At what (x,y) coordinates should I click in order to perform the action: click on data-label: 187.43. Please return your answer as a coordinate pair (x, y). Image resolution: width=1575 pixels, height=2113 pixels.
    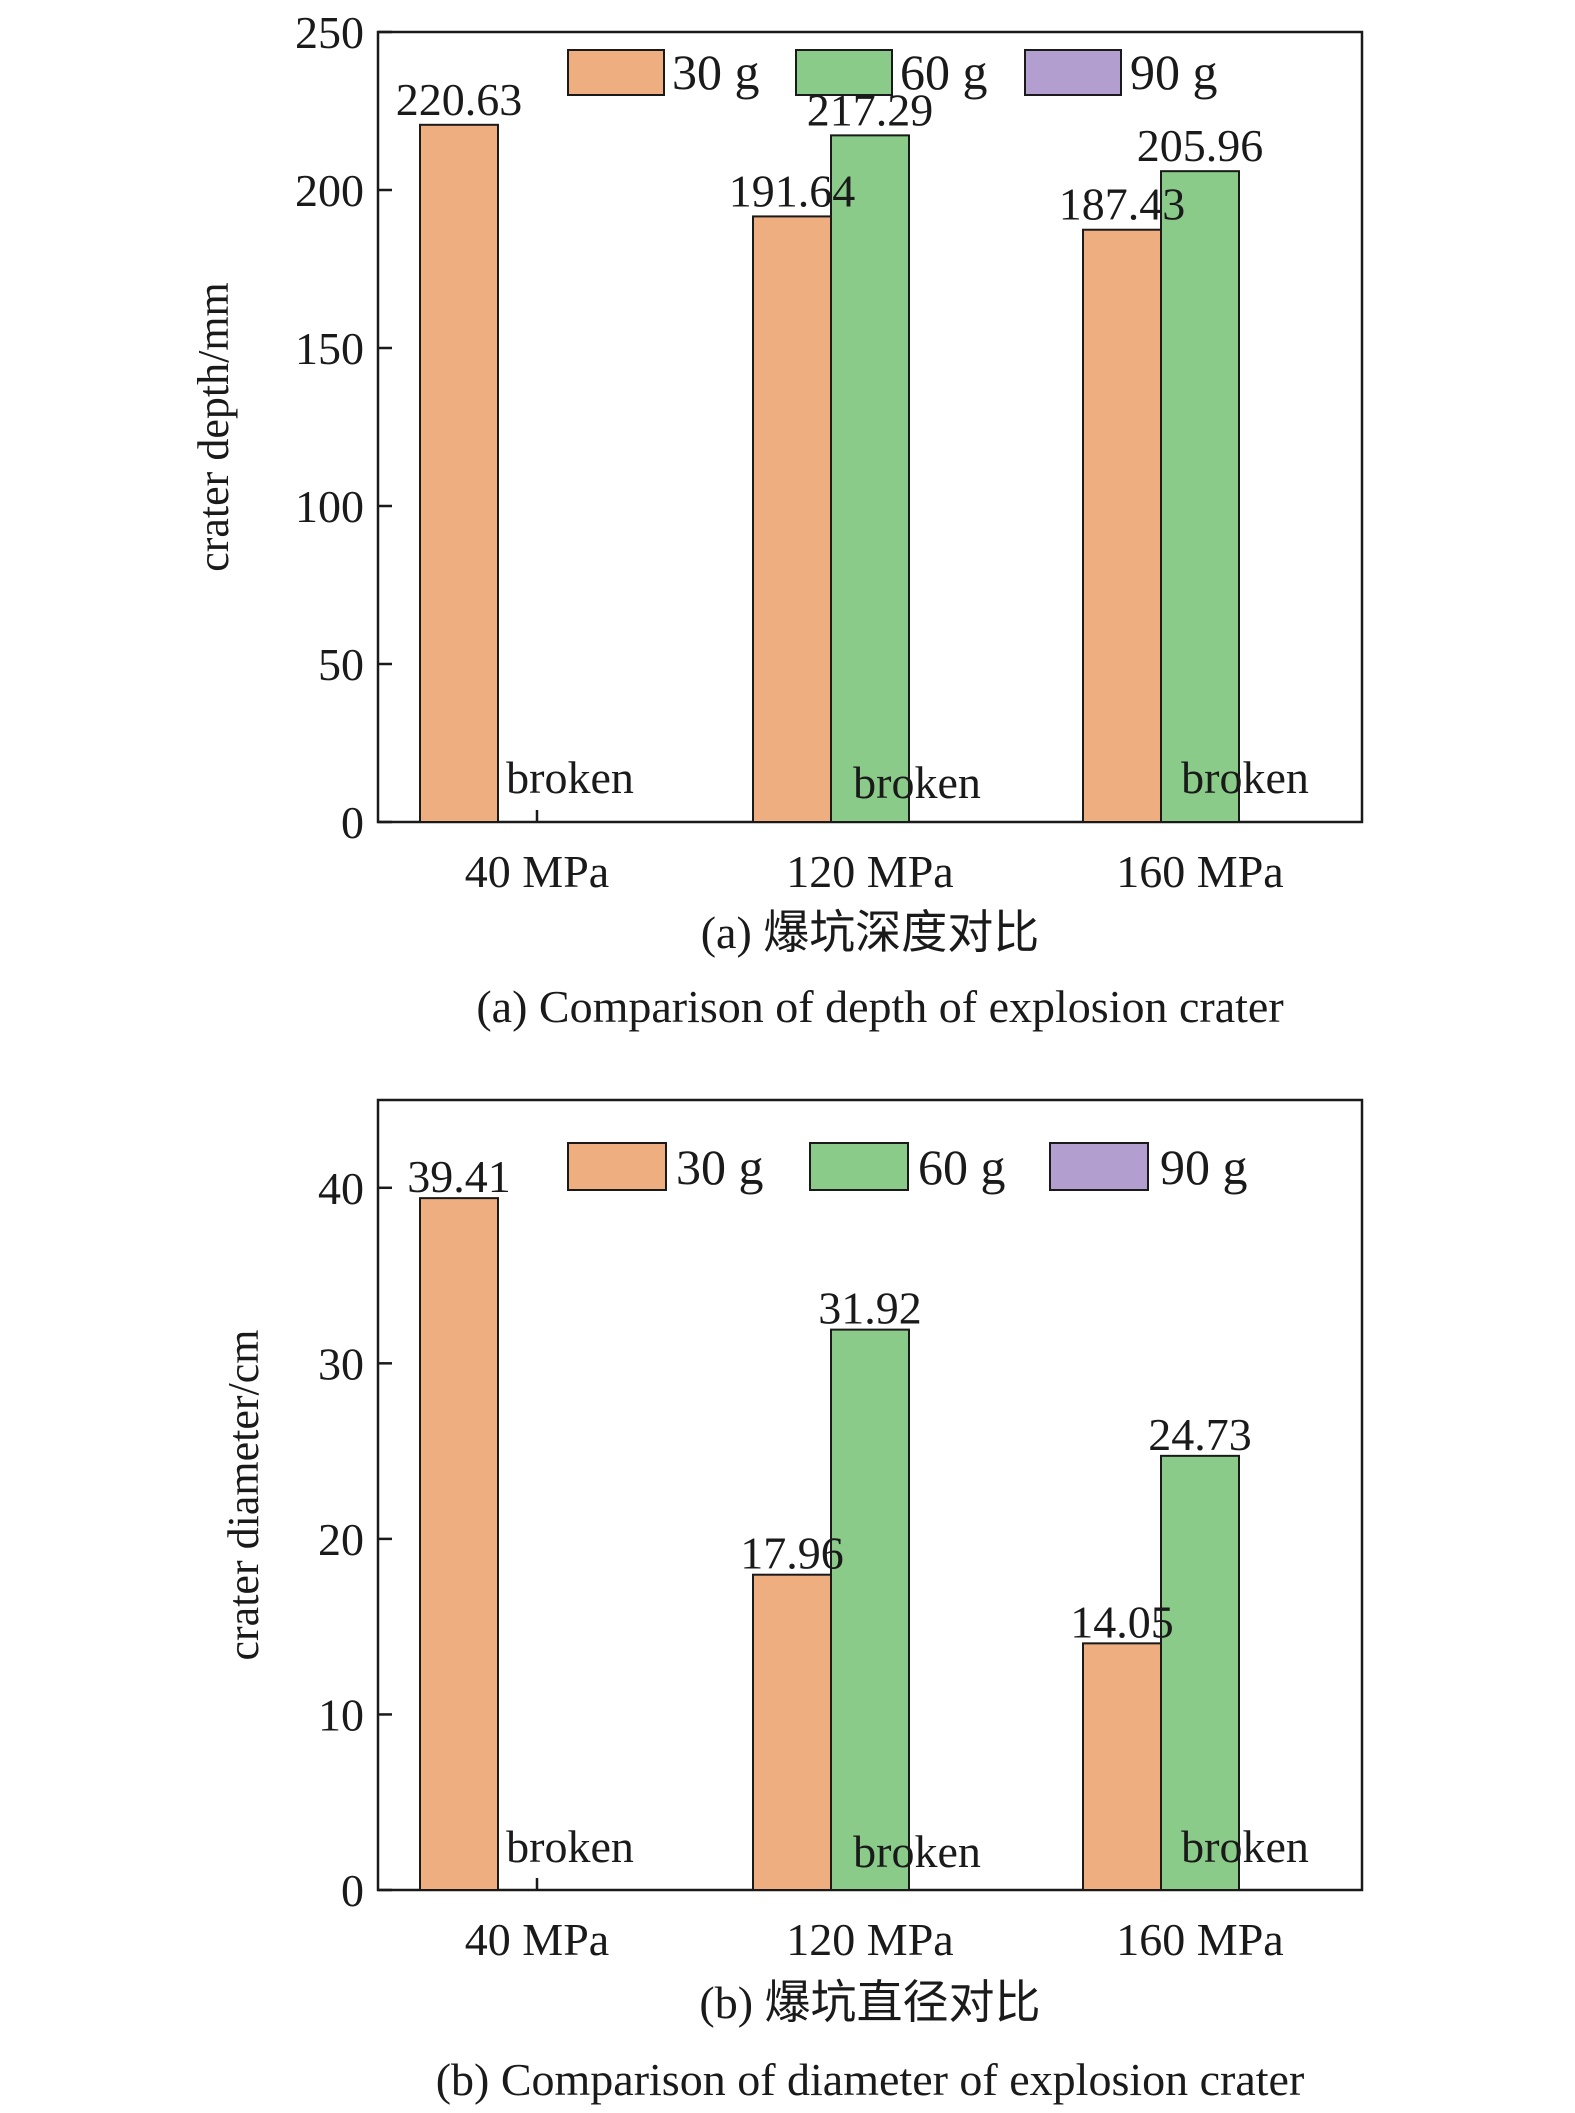
    Looking at the image, I should click on (1122, 204).